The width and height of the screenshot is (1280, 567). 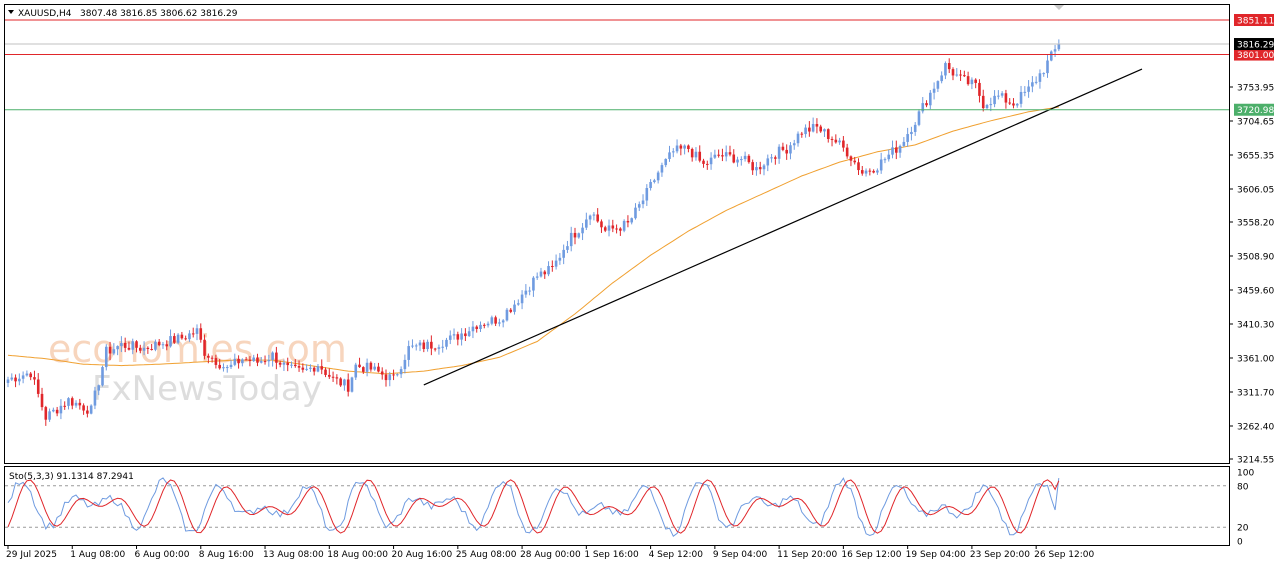 What do you see at coordinates (1245, 474) in the screenshot?
I see `stochastic-tick-label: 100` at bounding box center [1245, 474].